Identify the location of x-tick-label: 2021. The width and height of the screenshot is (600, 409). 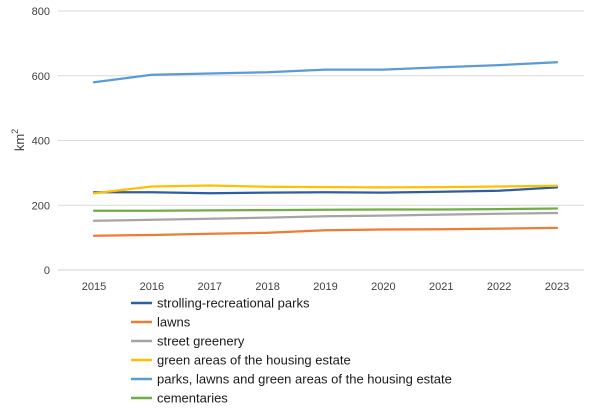
(441, 287).